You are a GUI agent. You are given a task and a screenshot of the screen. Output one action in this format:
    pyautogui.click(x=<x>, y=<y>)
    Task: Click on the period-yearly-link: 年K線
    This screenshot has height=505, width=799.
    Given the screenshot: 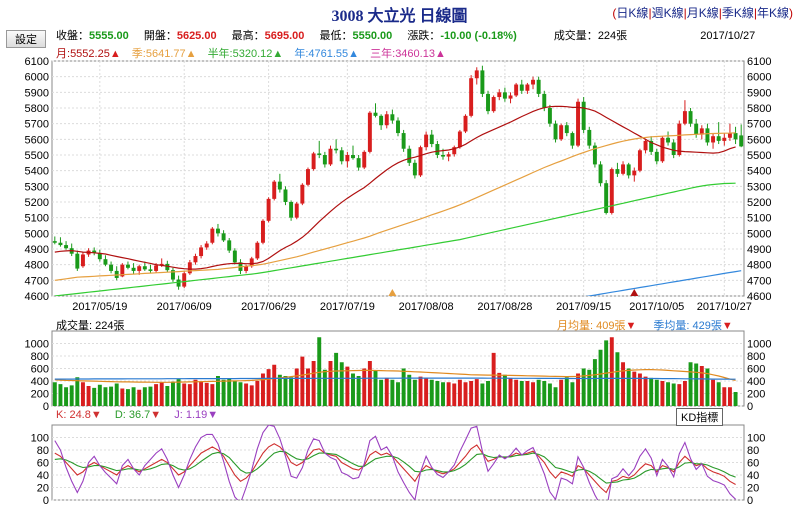 What is the action you would take?
    pyautogui.click(x=772, y=13)
    